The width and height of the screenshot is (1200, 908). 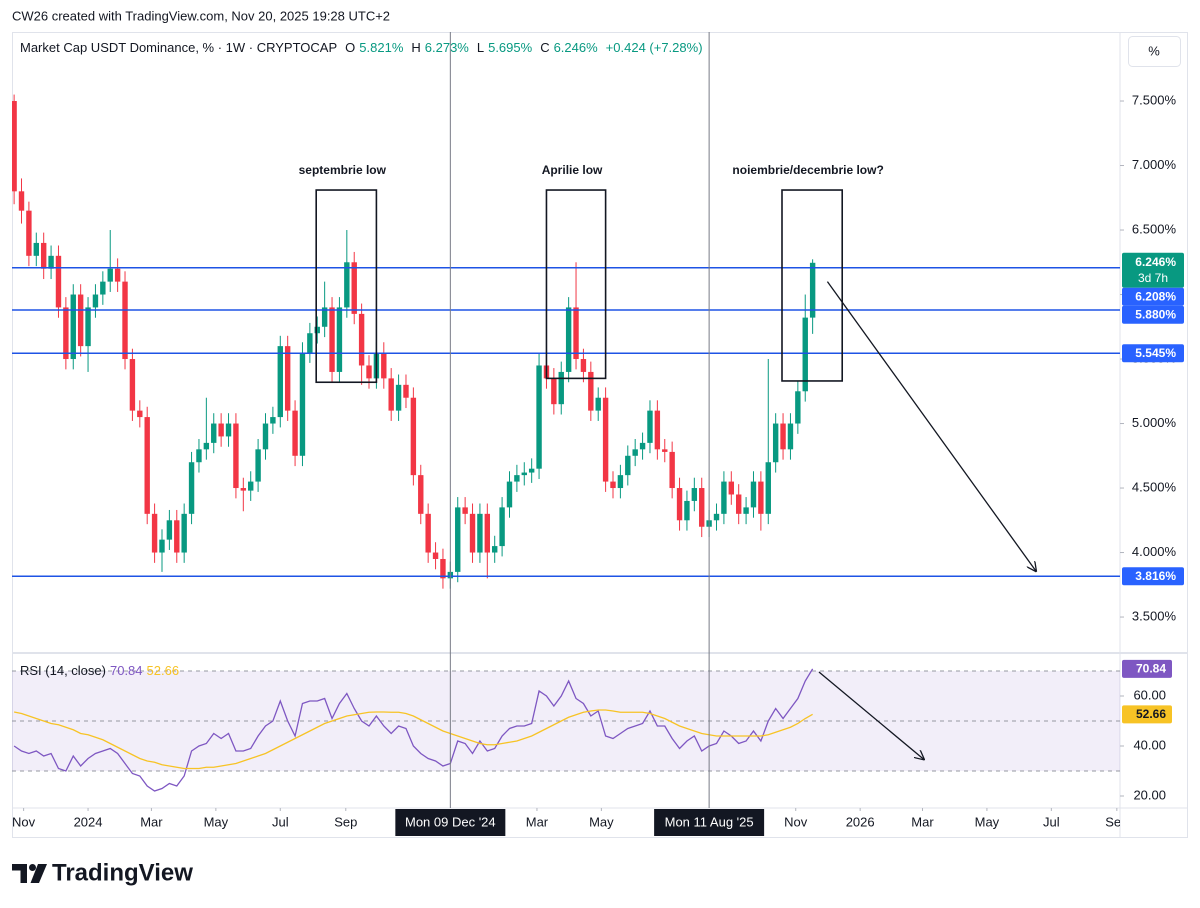 I want to click on ohlc-value: 6.273%, so click(x=446, y=47).